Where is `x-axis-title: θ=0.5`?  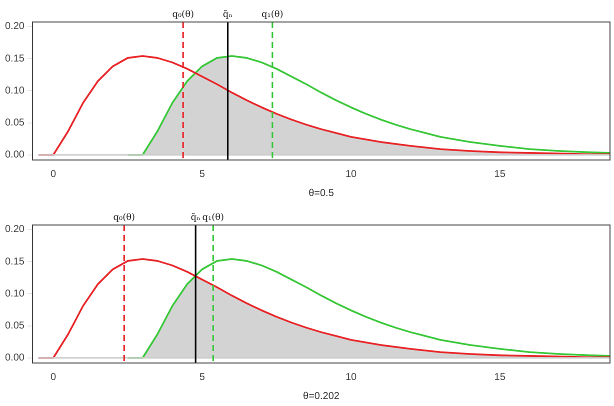
x-axis-title: θ=0.5 is located at coordinates (321, 193).